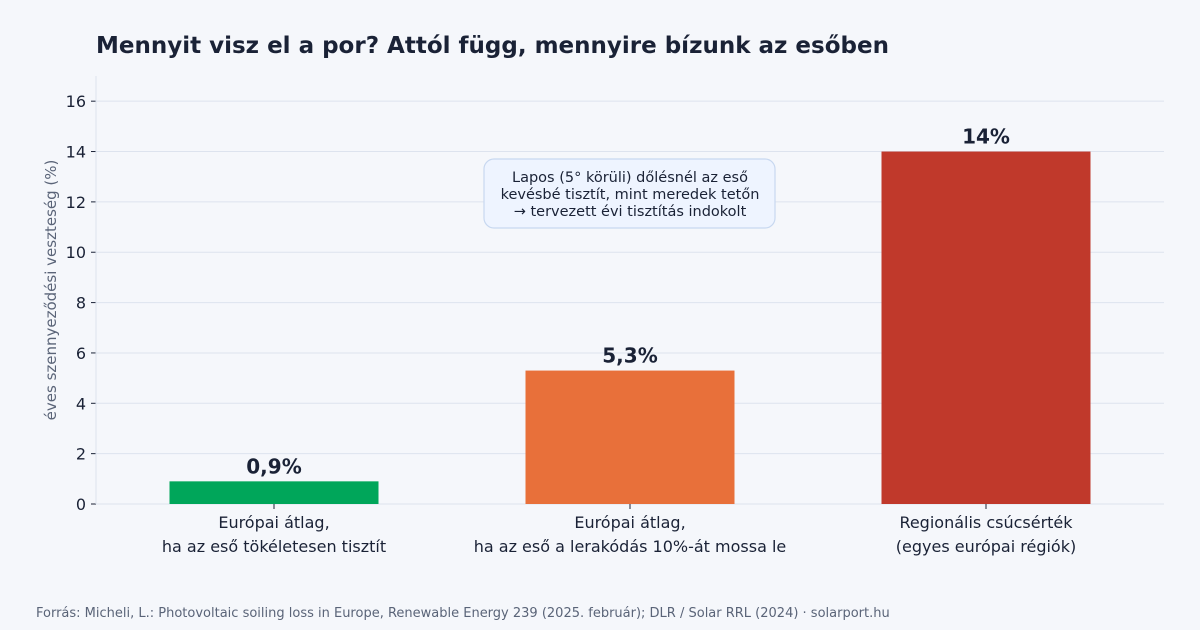  I want to click on y-tick-label: 14, so click(76, 152).